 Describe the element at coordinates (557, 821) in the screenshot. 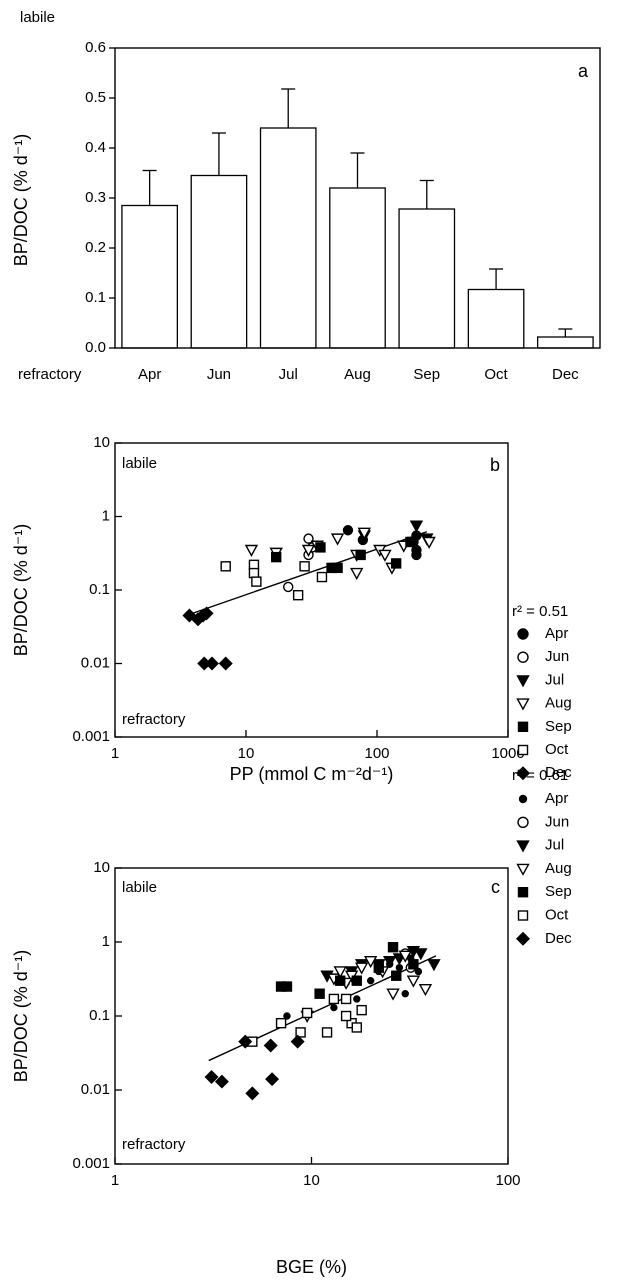

I see `legend-label: Jun` at that location.